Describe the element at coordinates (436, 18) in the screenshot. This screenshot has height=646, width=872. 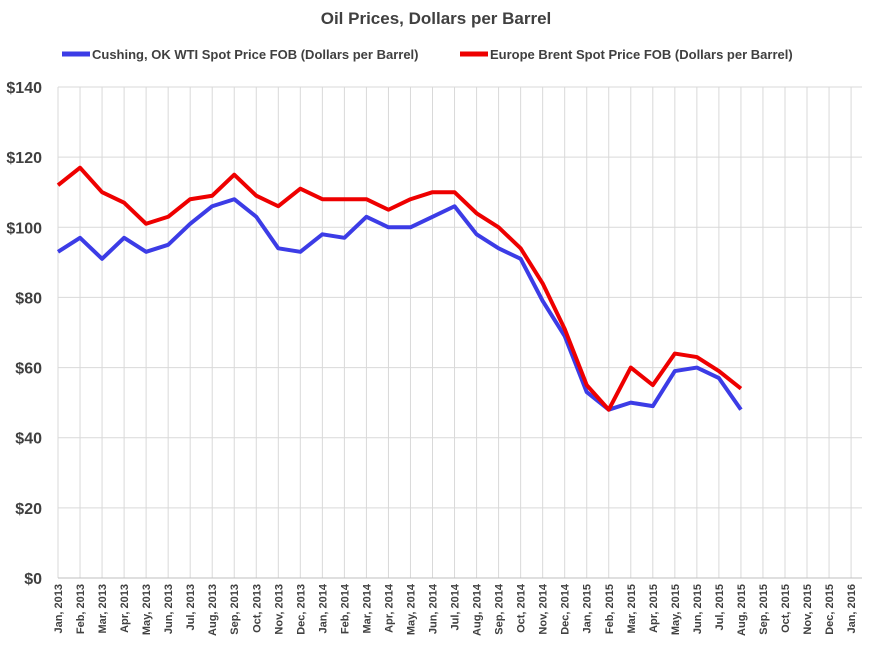
I see `chart-title: Oil Prices, Dollars per Barrel` at that location.